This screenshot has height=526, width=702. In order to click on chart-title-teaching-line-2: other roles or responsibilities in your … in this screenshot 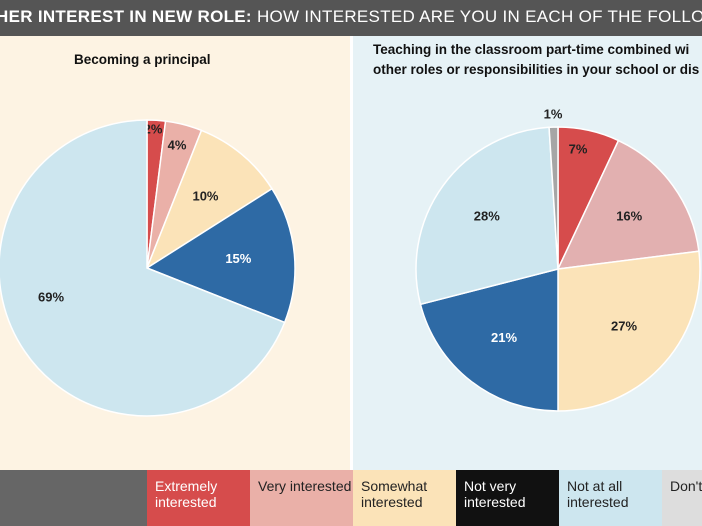, I will do `click(536, 69)`.